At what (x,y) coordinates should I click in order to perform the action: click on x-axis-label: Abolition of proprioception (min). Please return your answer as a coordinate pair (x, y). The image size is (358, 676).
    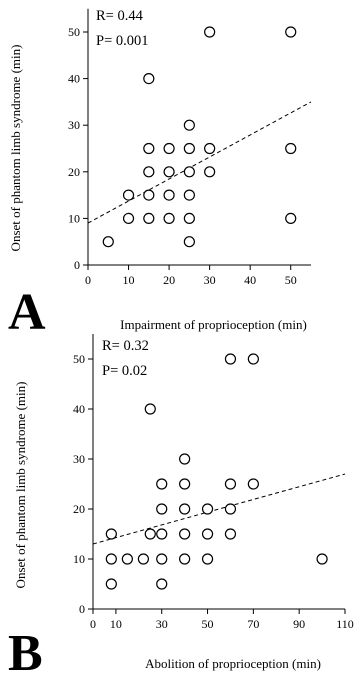
    Looking at the image, I should click on (233, 663).